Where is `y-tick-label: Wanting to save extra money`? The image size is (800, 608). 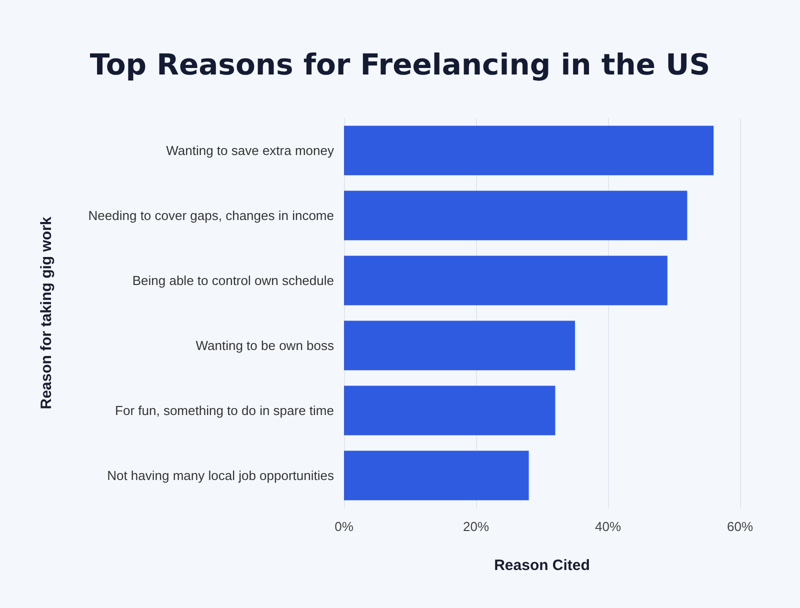 y-tick-label: Wanting to save extra money is located at coordinates (250, 150).